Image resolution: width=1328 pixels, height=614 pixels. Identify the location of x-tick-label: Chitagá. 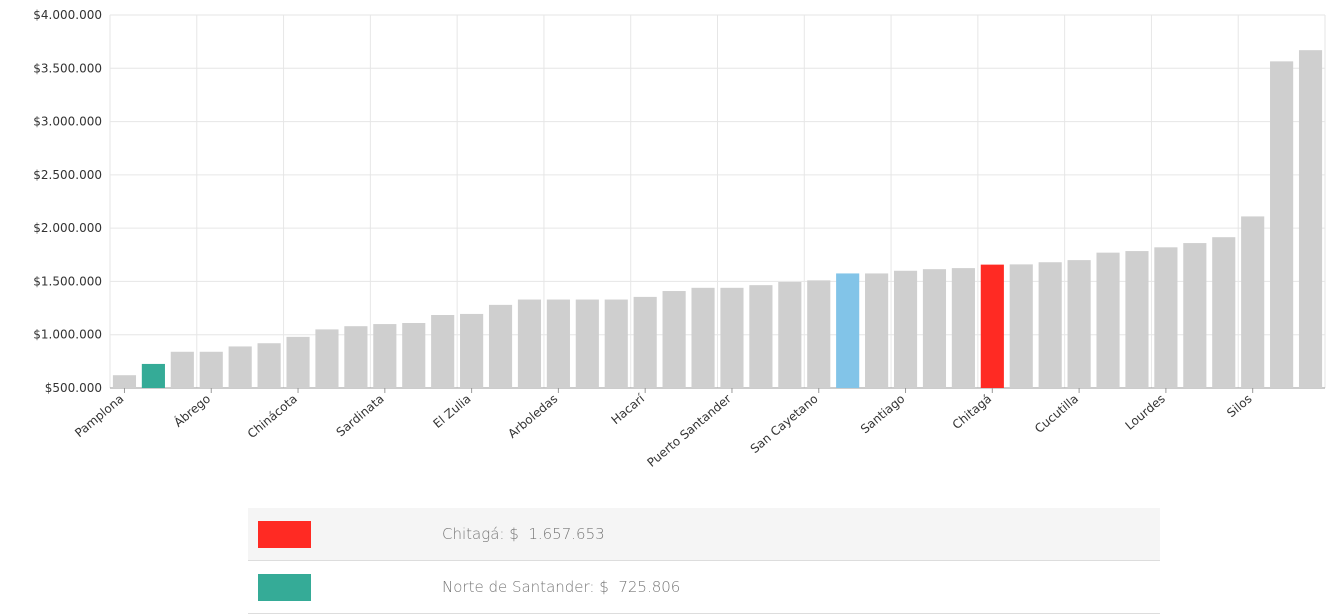
(972, 412).